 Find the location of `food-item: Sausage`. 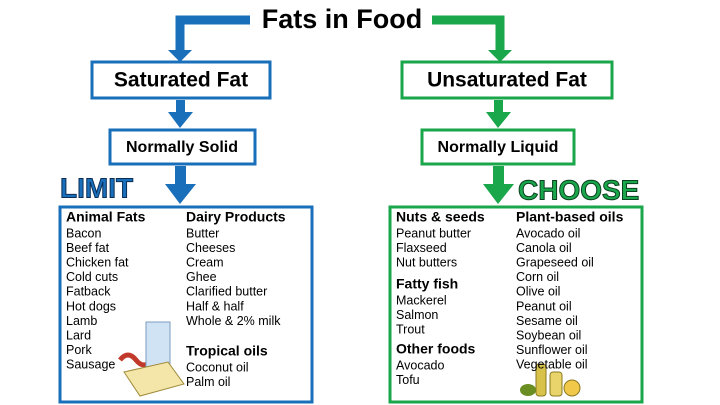

food-item: Sausage is located at coordinates (90, 365).